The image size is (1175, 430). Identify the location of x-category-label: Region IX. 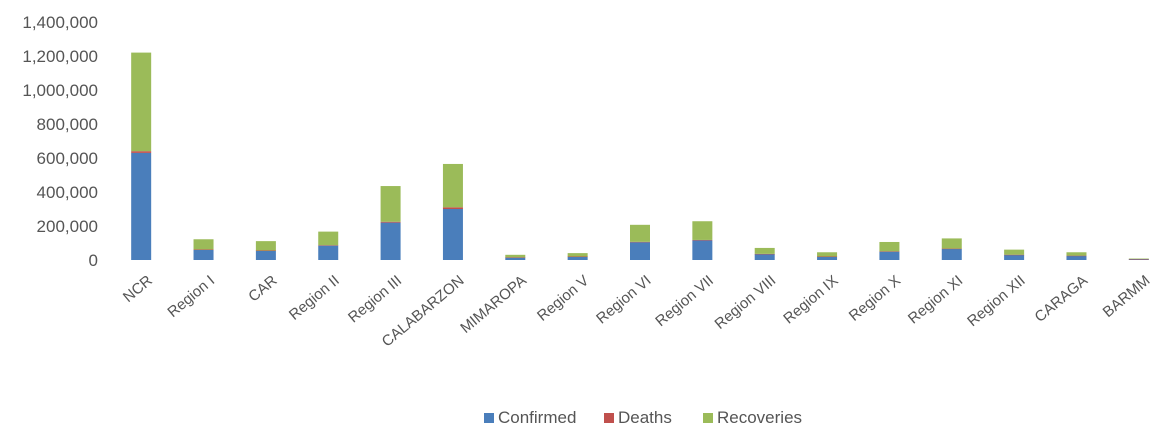
(810, 299).